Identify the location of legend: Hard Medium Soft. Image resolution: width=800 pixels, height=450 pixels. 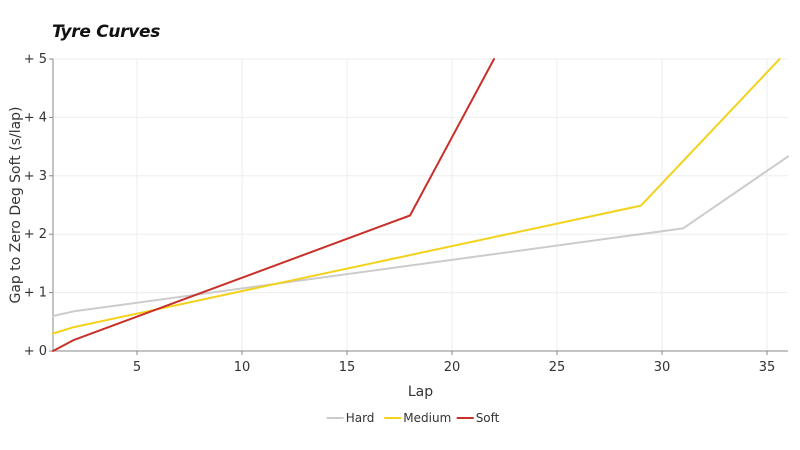
(413, 418).